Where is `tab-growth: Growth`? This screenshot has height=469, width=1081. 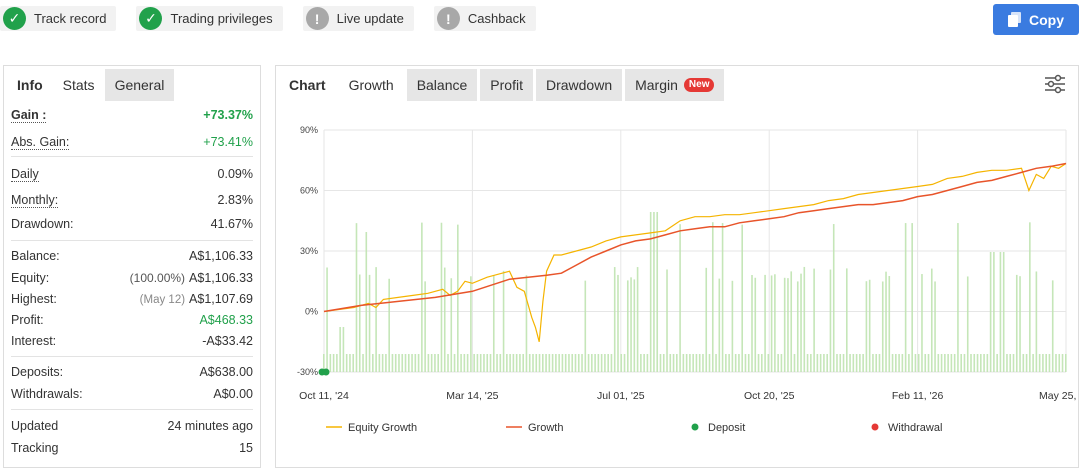
tab-growth: Growth is located at coordinates (371, 85).